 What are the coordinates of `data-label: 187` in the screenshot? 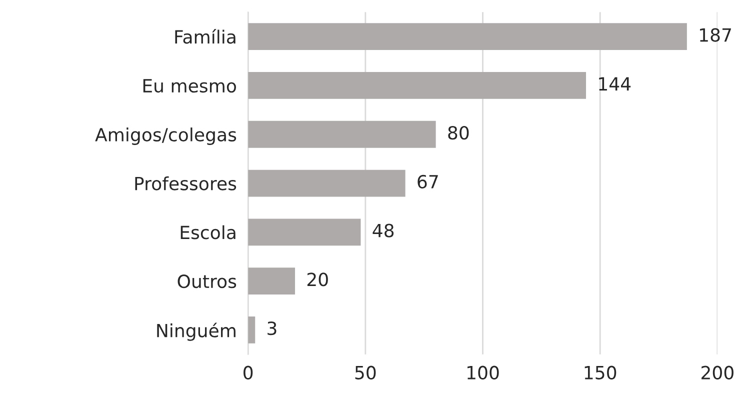 It's located at (715, 35).